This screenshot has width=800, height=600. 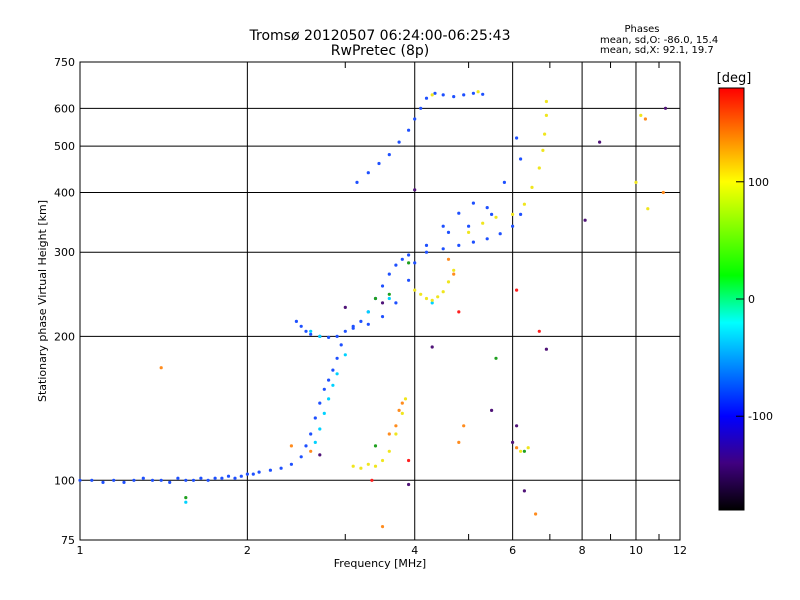 I want to click on x-tick-label: 2, so click(x=247, y=550).